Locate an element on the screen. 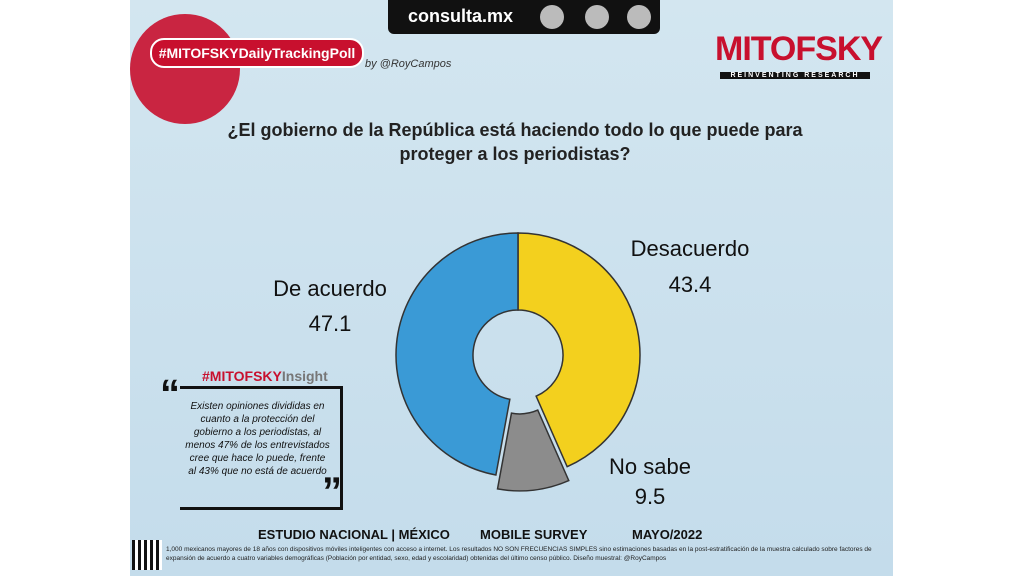 This screenshot has height=576, width=1024. brand: MITOFSKY is located at coordinates (799, 49).